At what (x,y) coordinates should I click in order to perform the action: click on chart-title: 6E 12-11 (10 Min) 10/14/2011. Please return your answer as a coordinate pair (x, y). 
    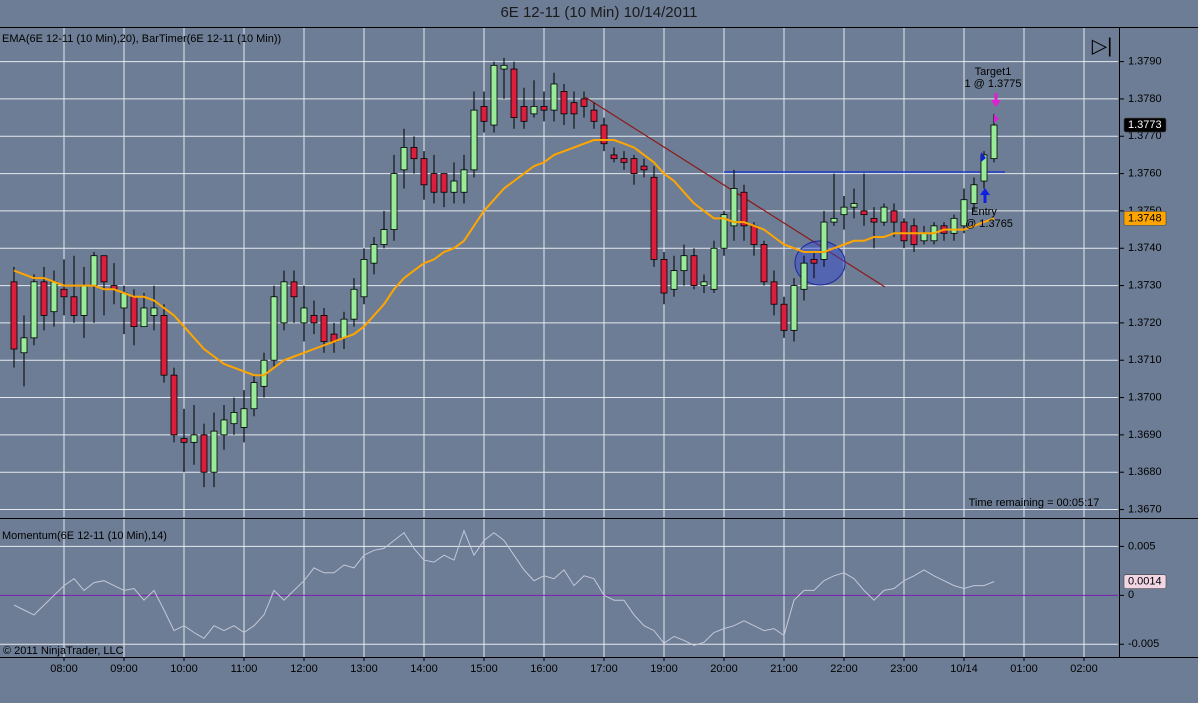
    Looking at the image, I should click on (598, 12).